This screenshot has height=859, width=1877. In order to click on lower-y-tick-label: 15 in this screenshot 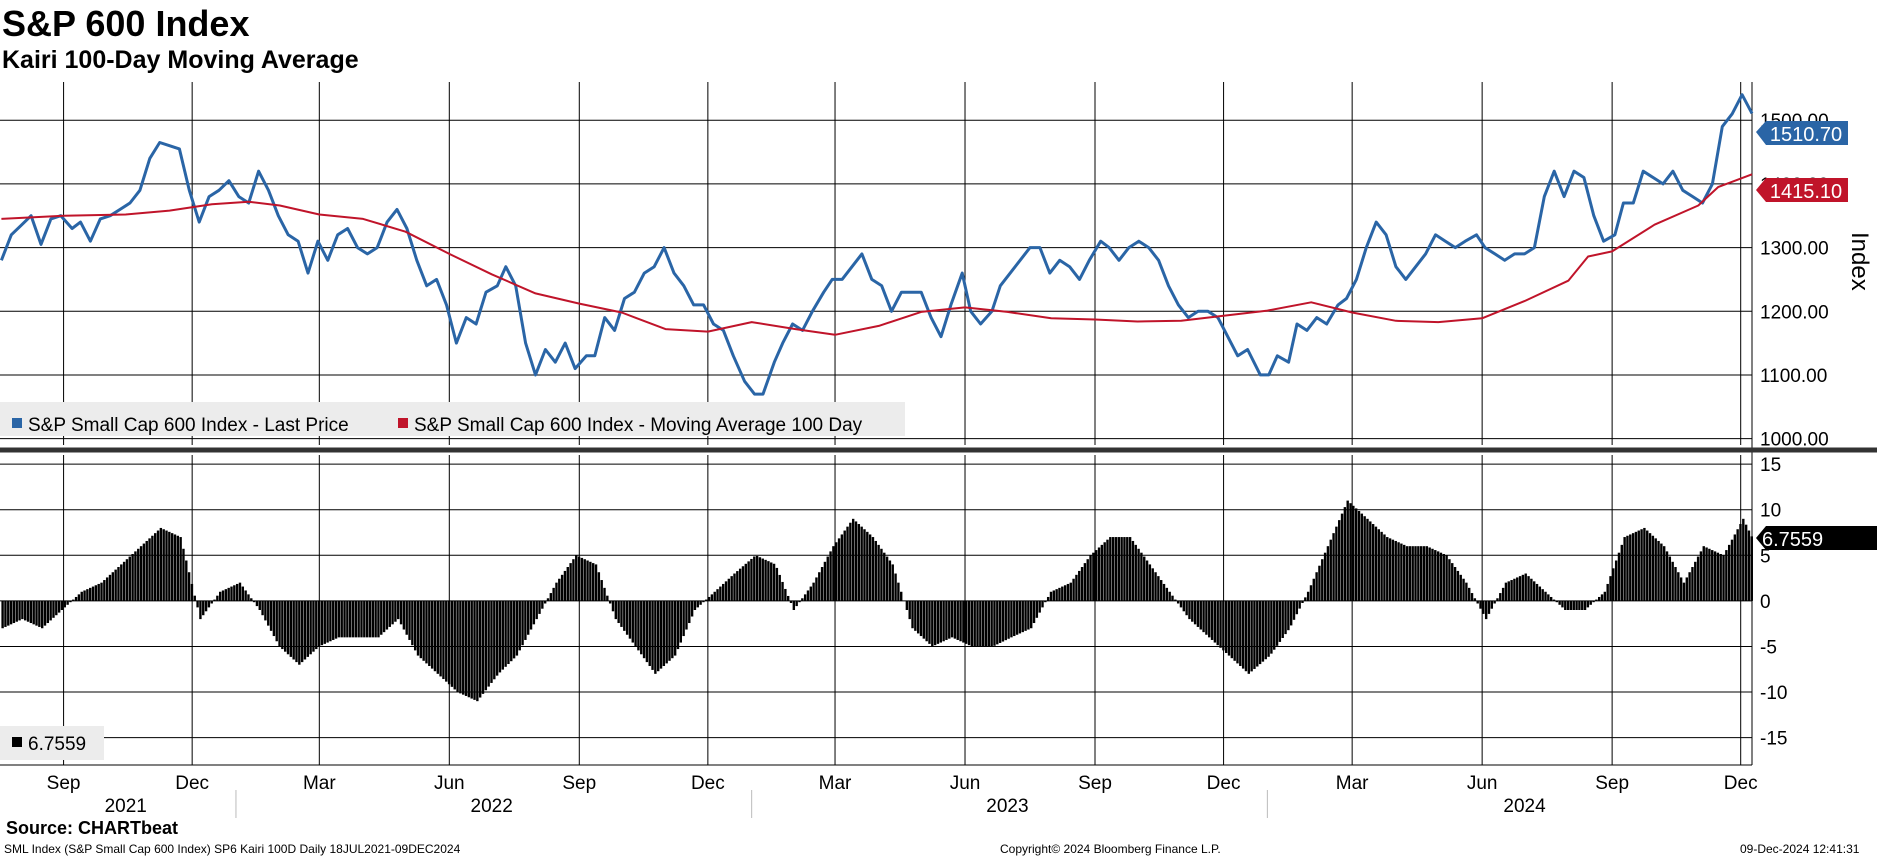, I will do `click(1770, 465)`.